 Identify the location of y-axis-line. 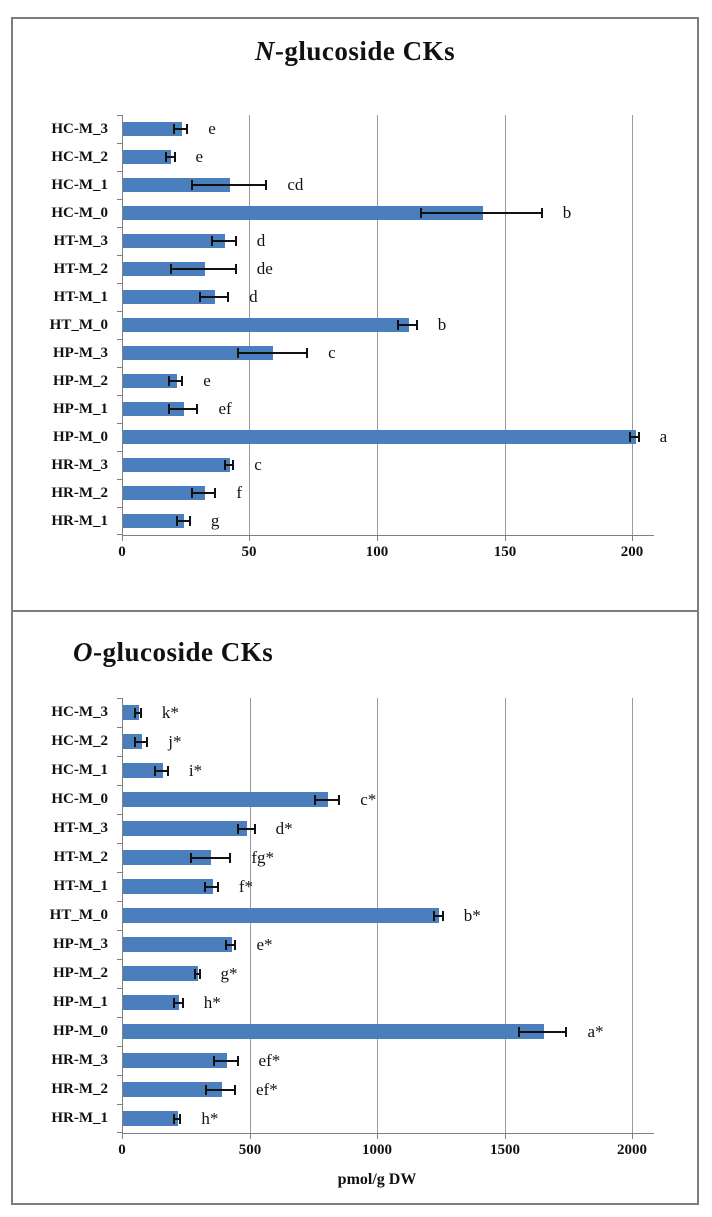
(122, 915).